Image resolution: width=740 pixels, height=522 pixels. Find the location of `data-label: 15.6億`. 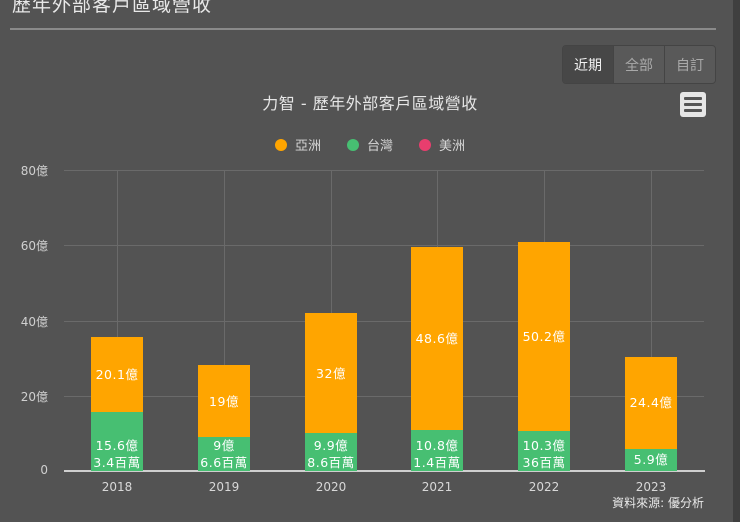

data-label: 15.6億 is located at coordinates (117, 445).